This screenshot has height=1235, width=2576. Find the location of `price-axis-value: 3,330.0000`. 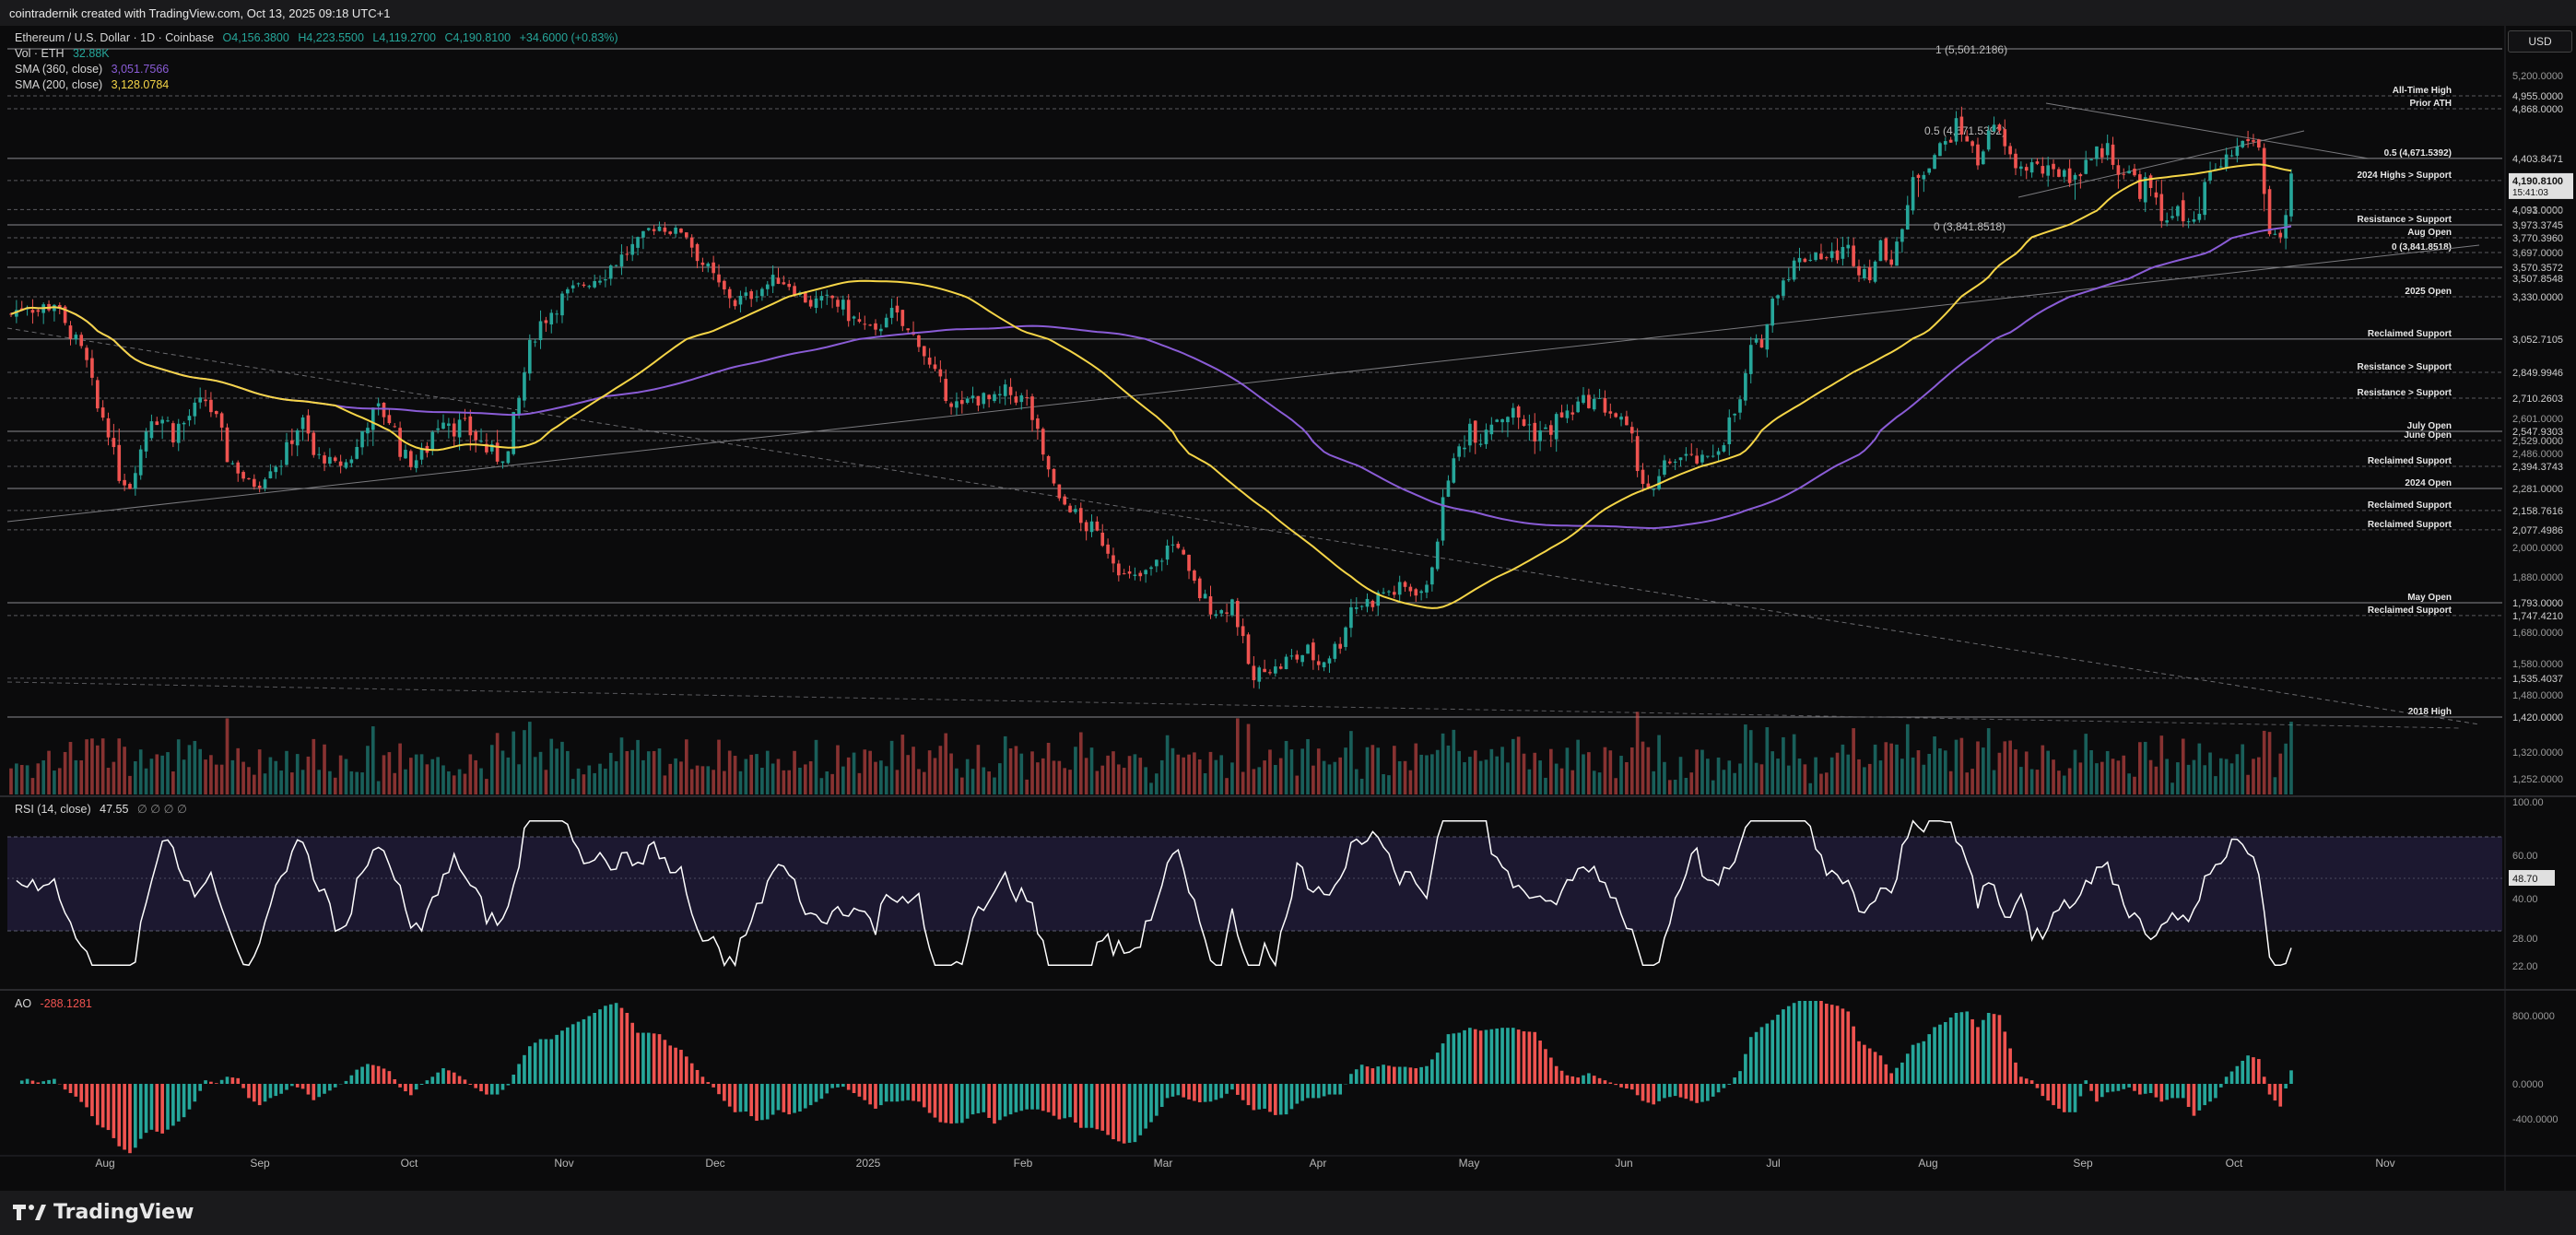

price-axis-value: 3,330.0000 is located at coordinates (2538, 297).